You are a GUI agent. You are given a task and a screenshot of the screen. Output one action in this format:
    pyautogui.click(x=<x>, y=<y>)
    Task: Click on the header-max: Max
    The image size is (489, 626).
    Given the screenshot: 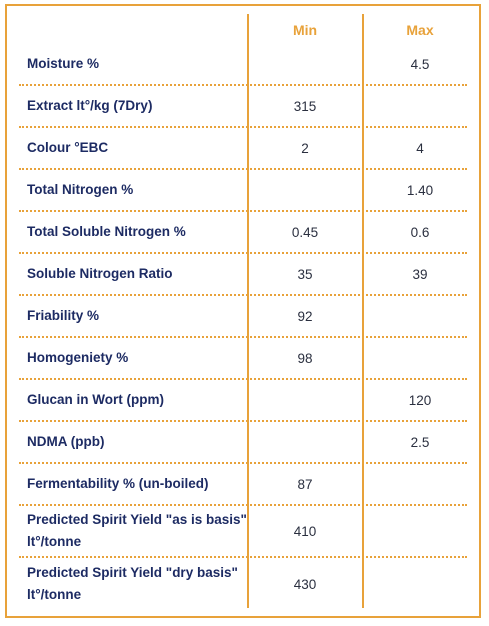 What is the action you would take?
    pyautogui.click(x=420, y=30)
    